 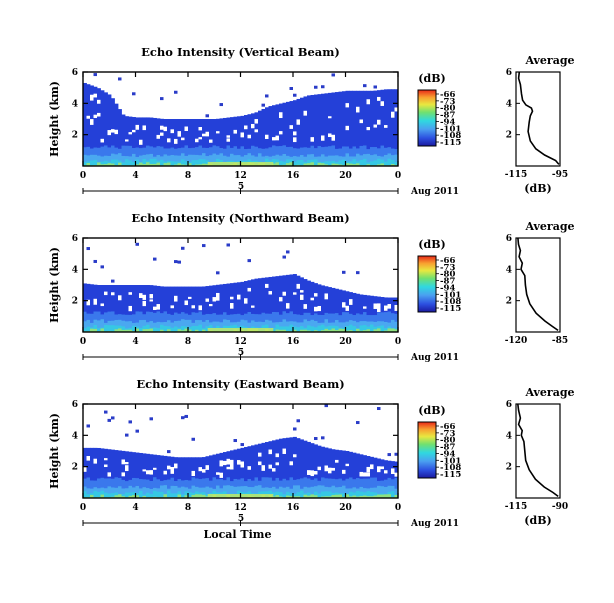 I want to click on y-tick-label: 6, so click(x=75, y=73).